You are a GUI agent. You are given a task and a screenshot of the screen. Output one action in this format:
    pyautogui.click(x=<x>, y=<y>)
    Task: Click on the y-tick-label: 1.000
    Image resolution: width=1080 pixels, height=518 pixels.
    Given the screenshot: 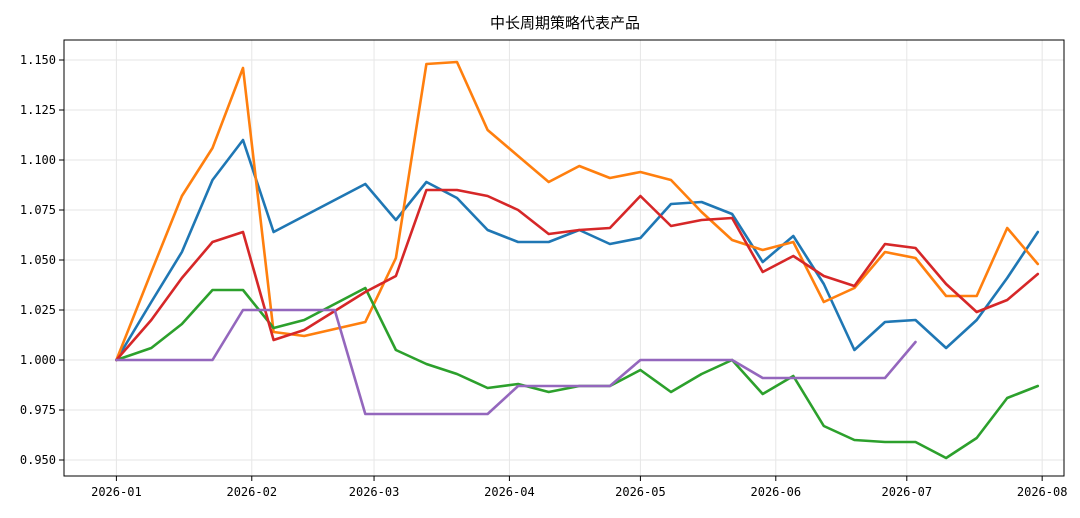 What is the action you would take?
    pyautogui.click(x=38, y=360)
    